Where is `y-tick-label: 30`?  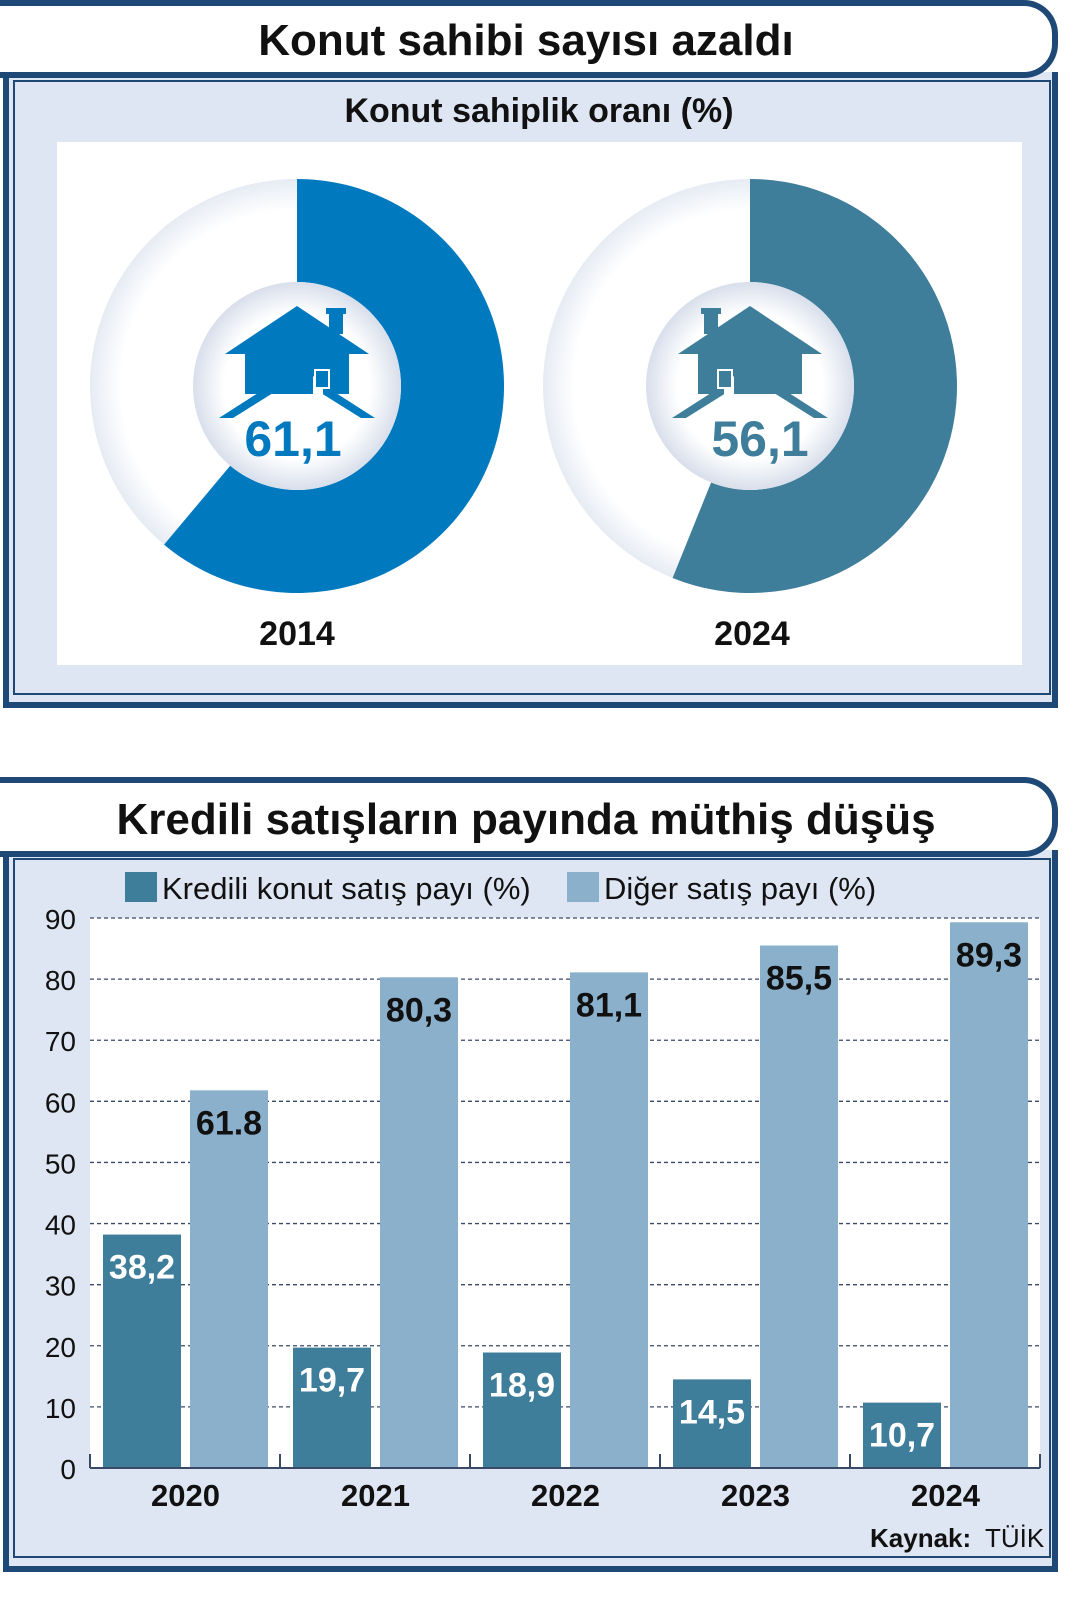 y-tick-label: 30 is located at coordinates (60, 1286).